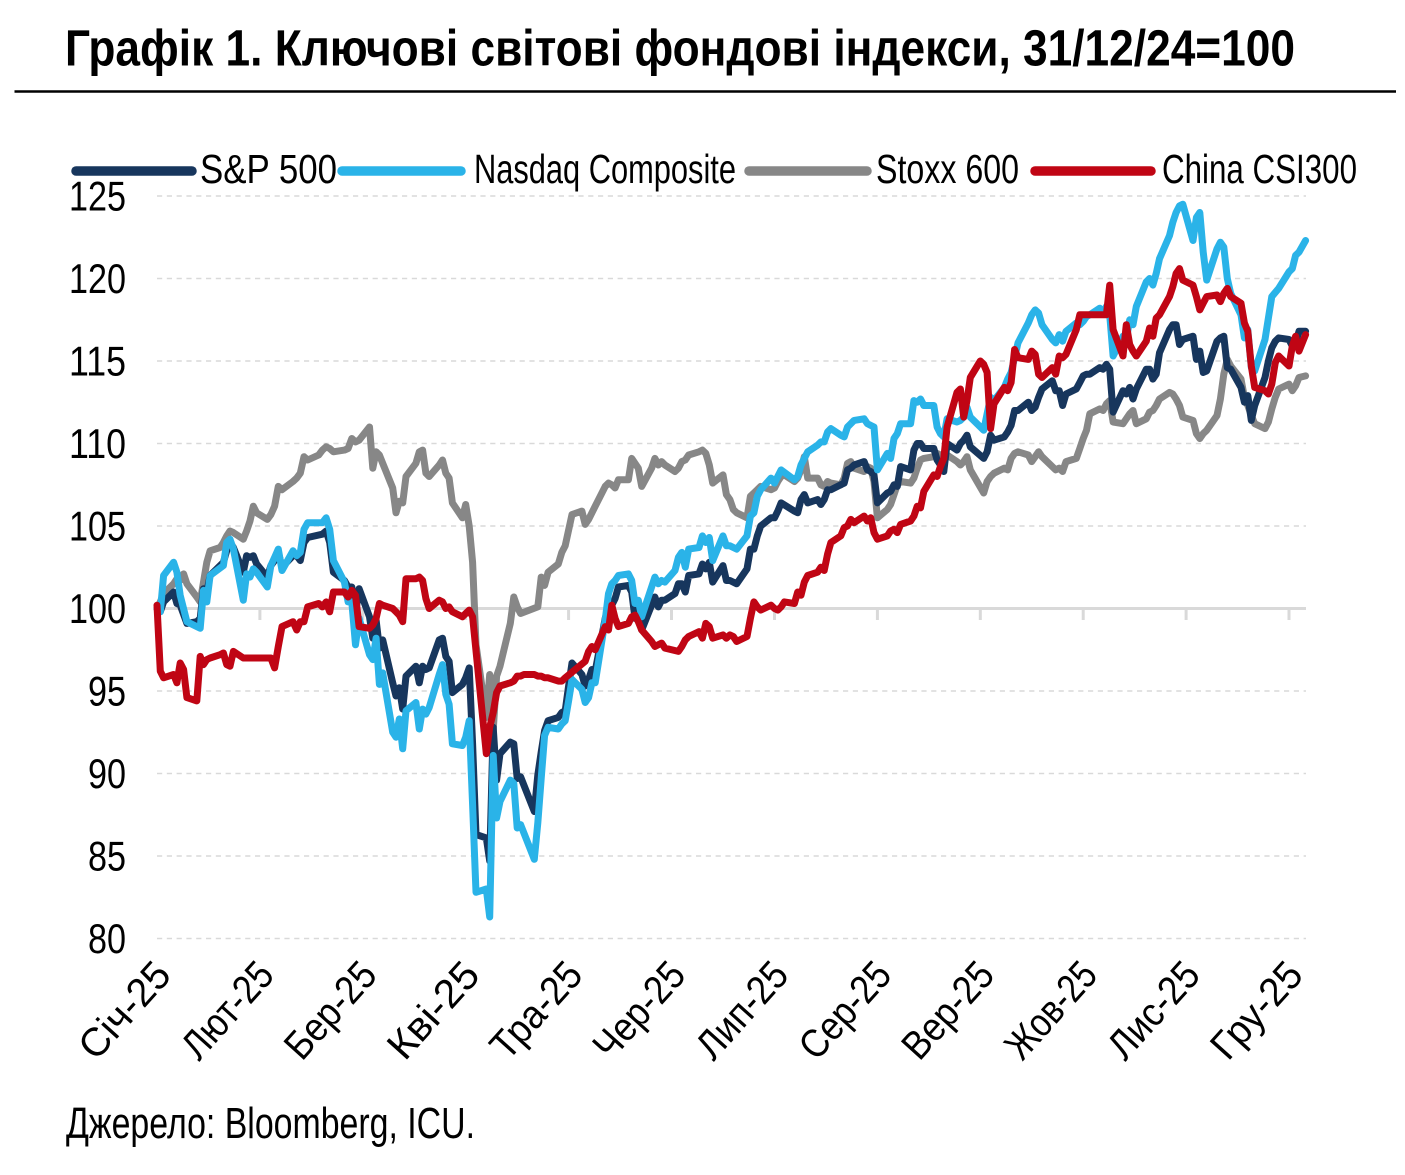 This screenshot has width=1405, height=1175. I want to click on svg-text: 115, so click(97, 361).